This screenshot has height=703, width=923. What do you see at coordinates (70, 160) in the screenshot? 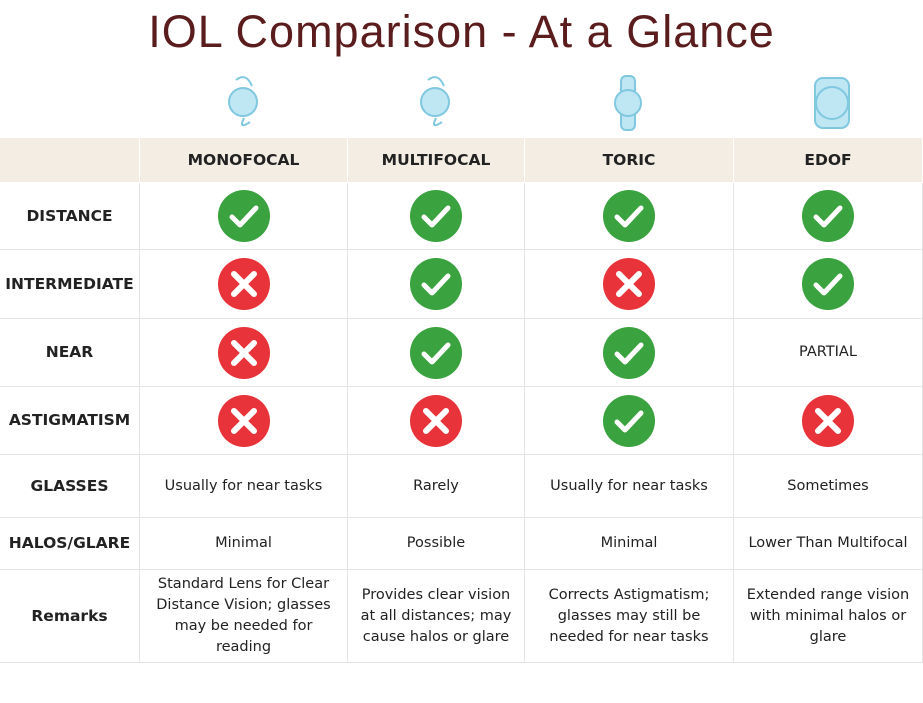
I see `header-corner` at bounding box center [70, 160].